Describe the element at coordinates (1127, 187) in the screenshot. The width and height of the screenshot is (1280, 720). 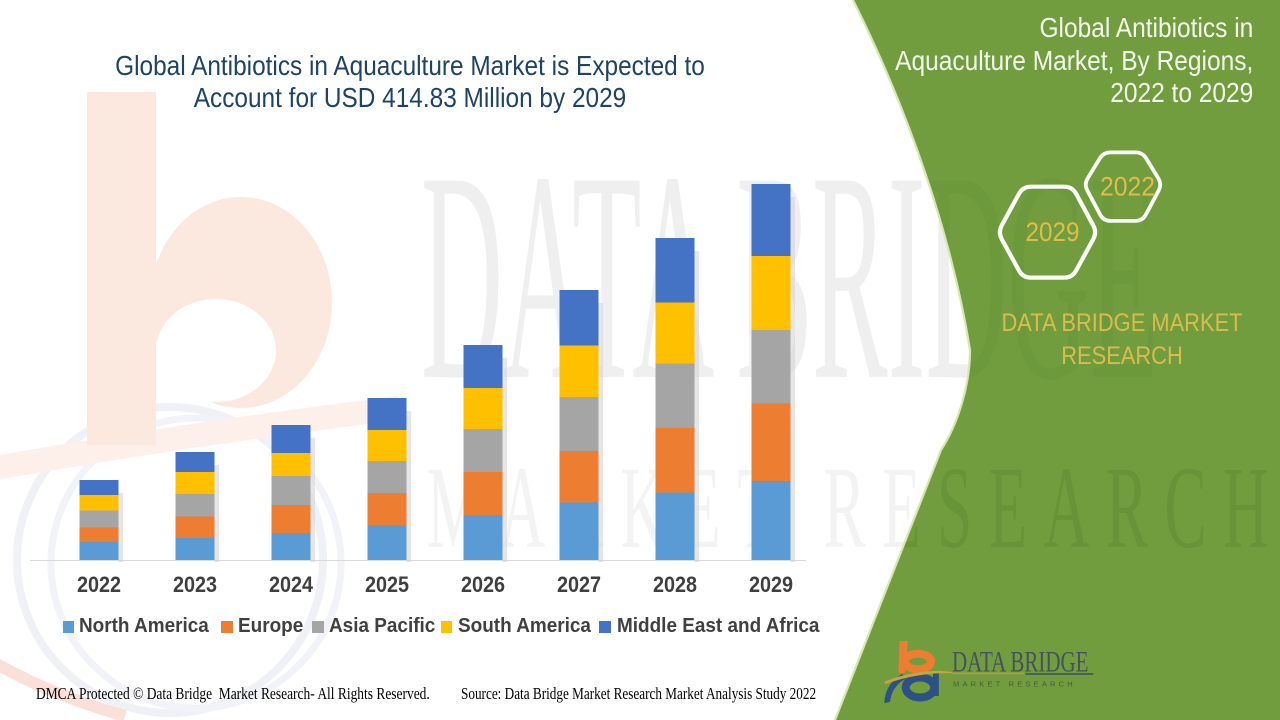
I see `svg-text: 2022` at that location.